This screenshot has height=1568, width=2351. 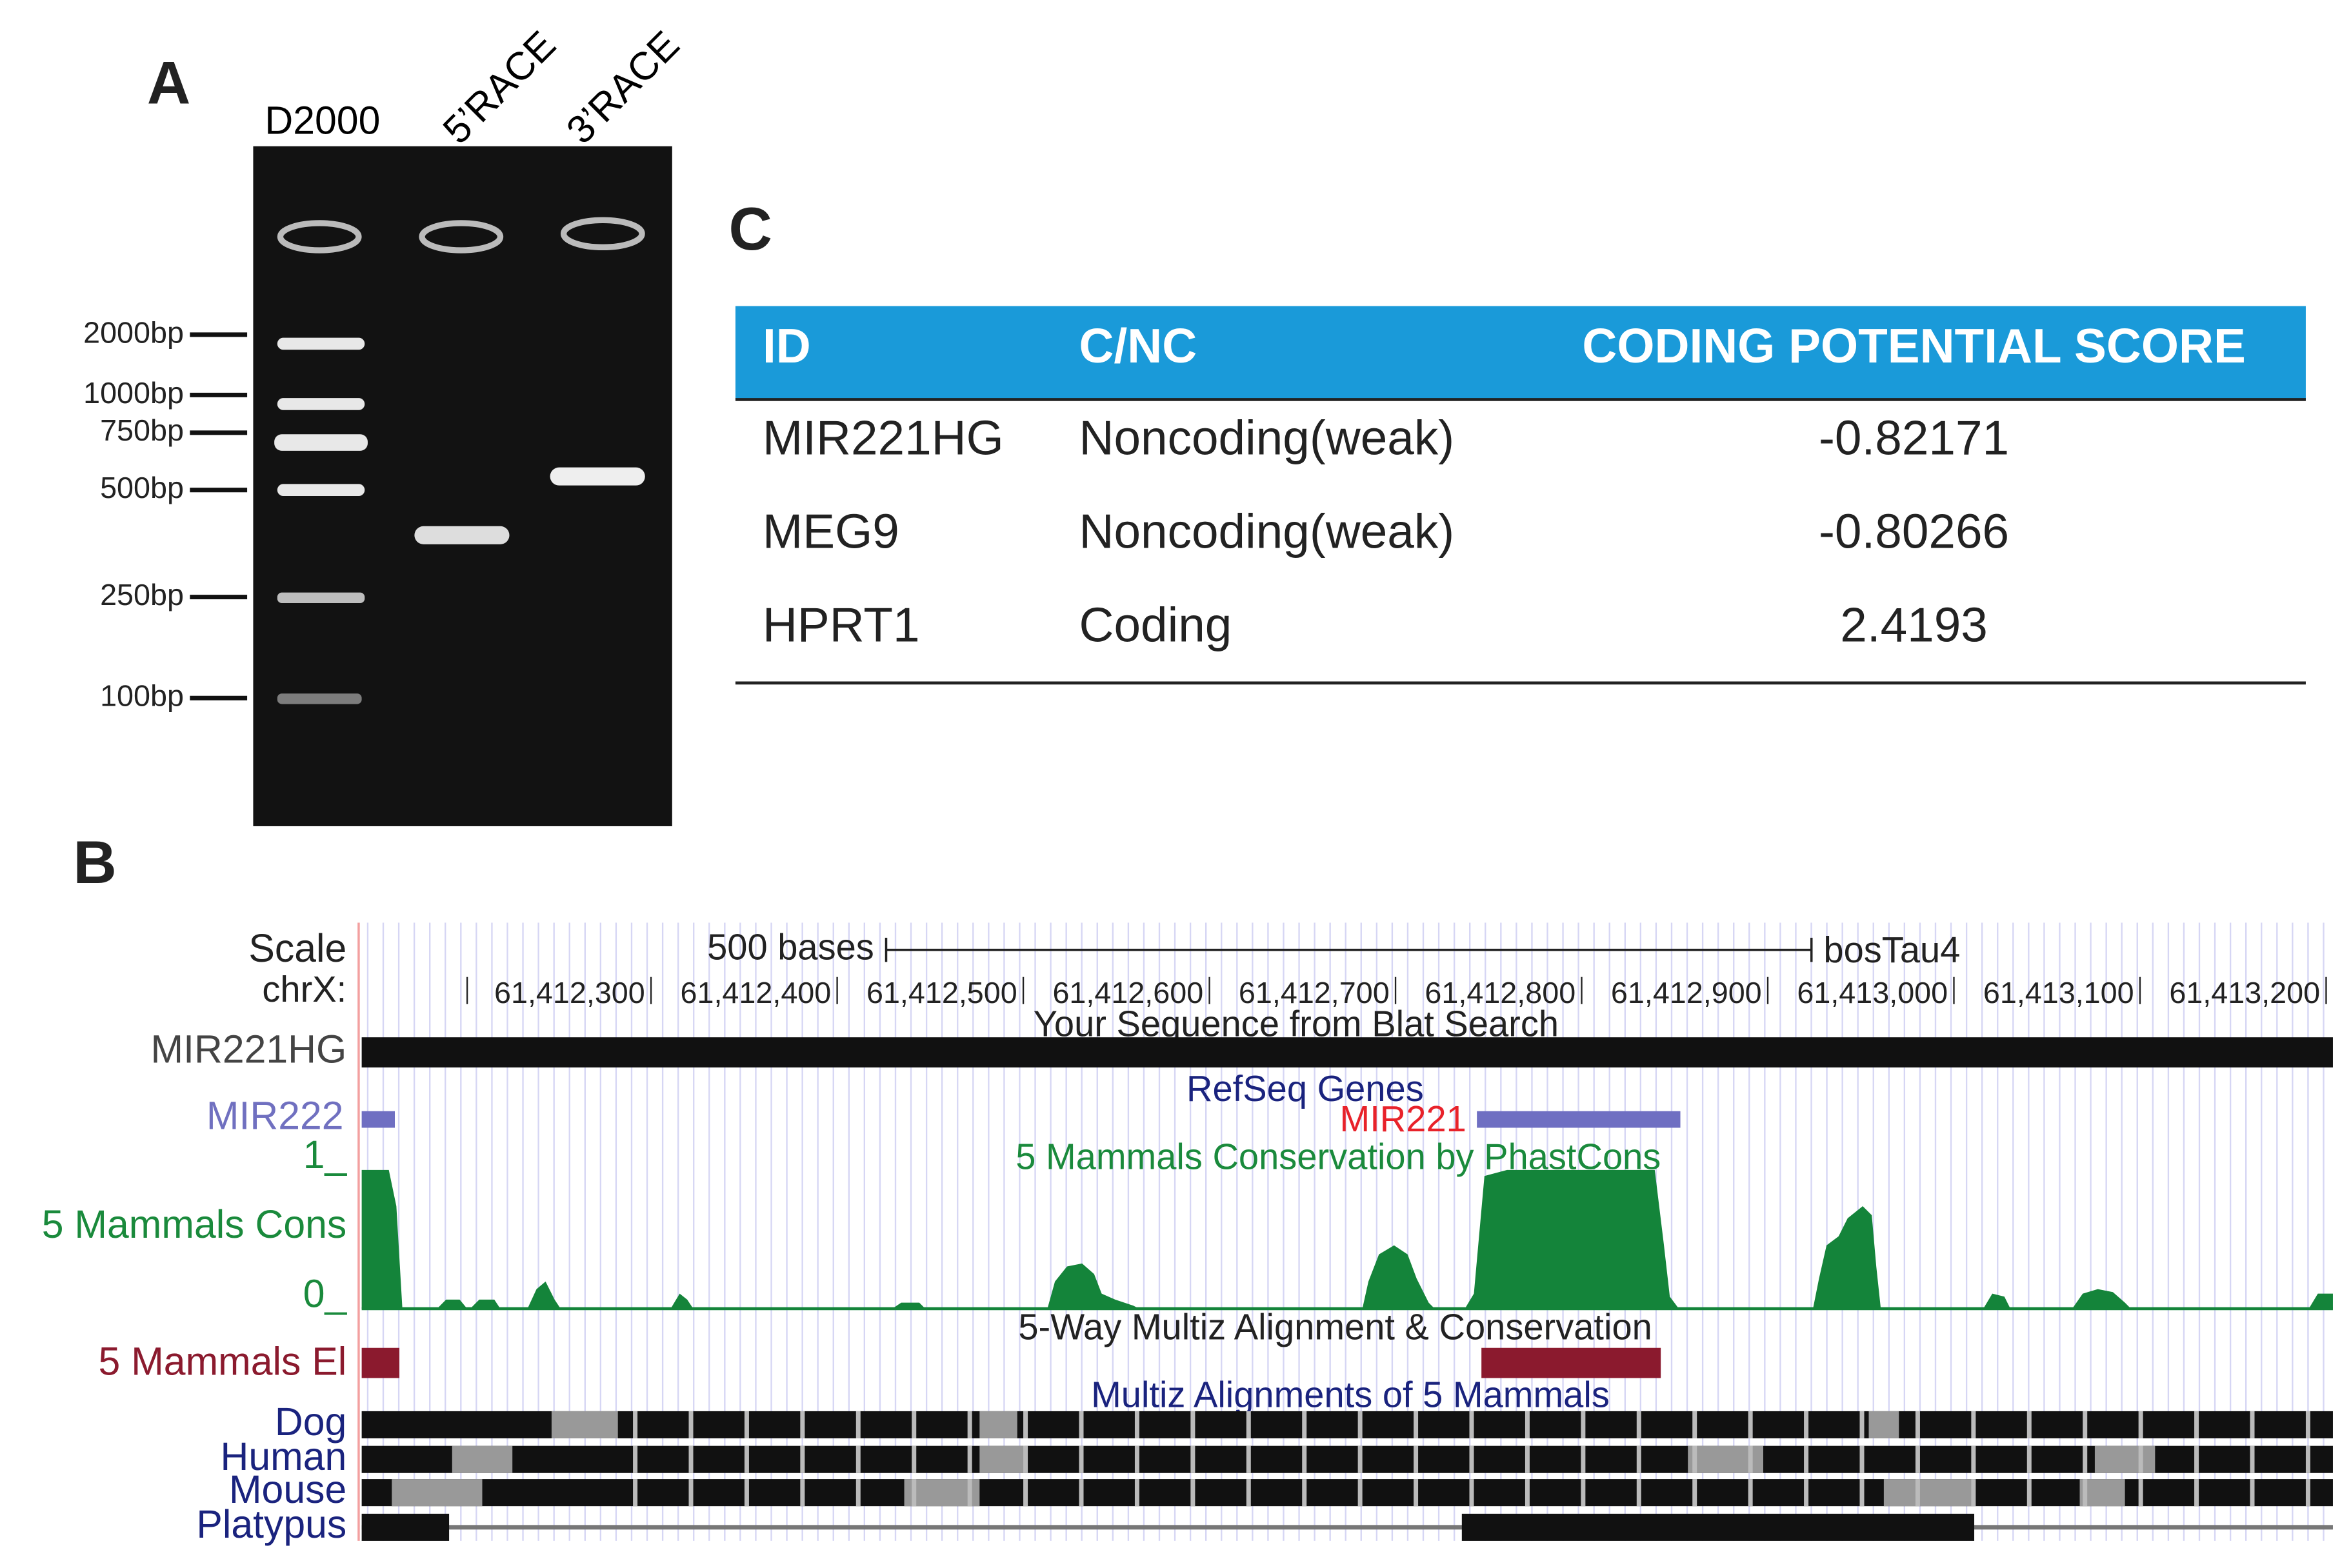 What do you see at coordinates (1687, 993) in the screenshot?
I see `pos-label: 61,412,900` at bounding box center [1687, 993].